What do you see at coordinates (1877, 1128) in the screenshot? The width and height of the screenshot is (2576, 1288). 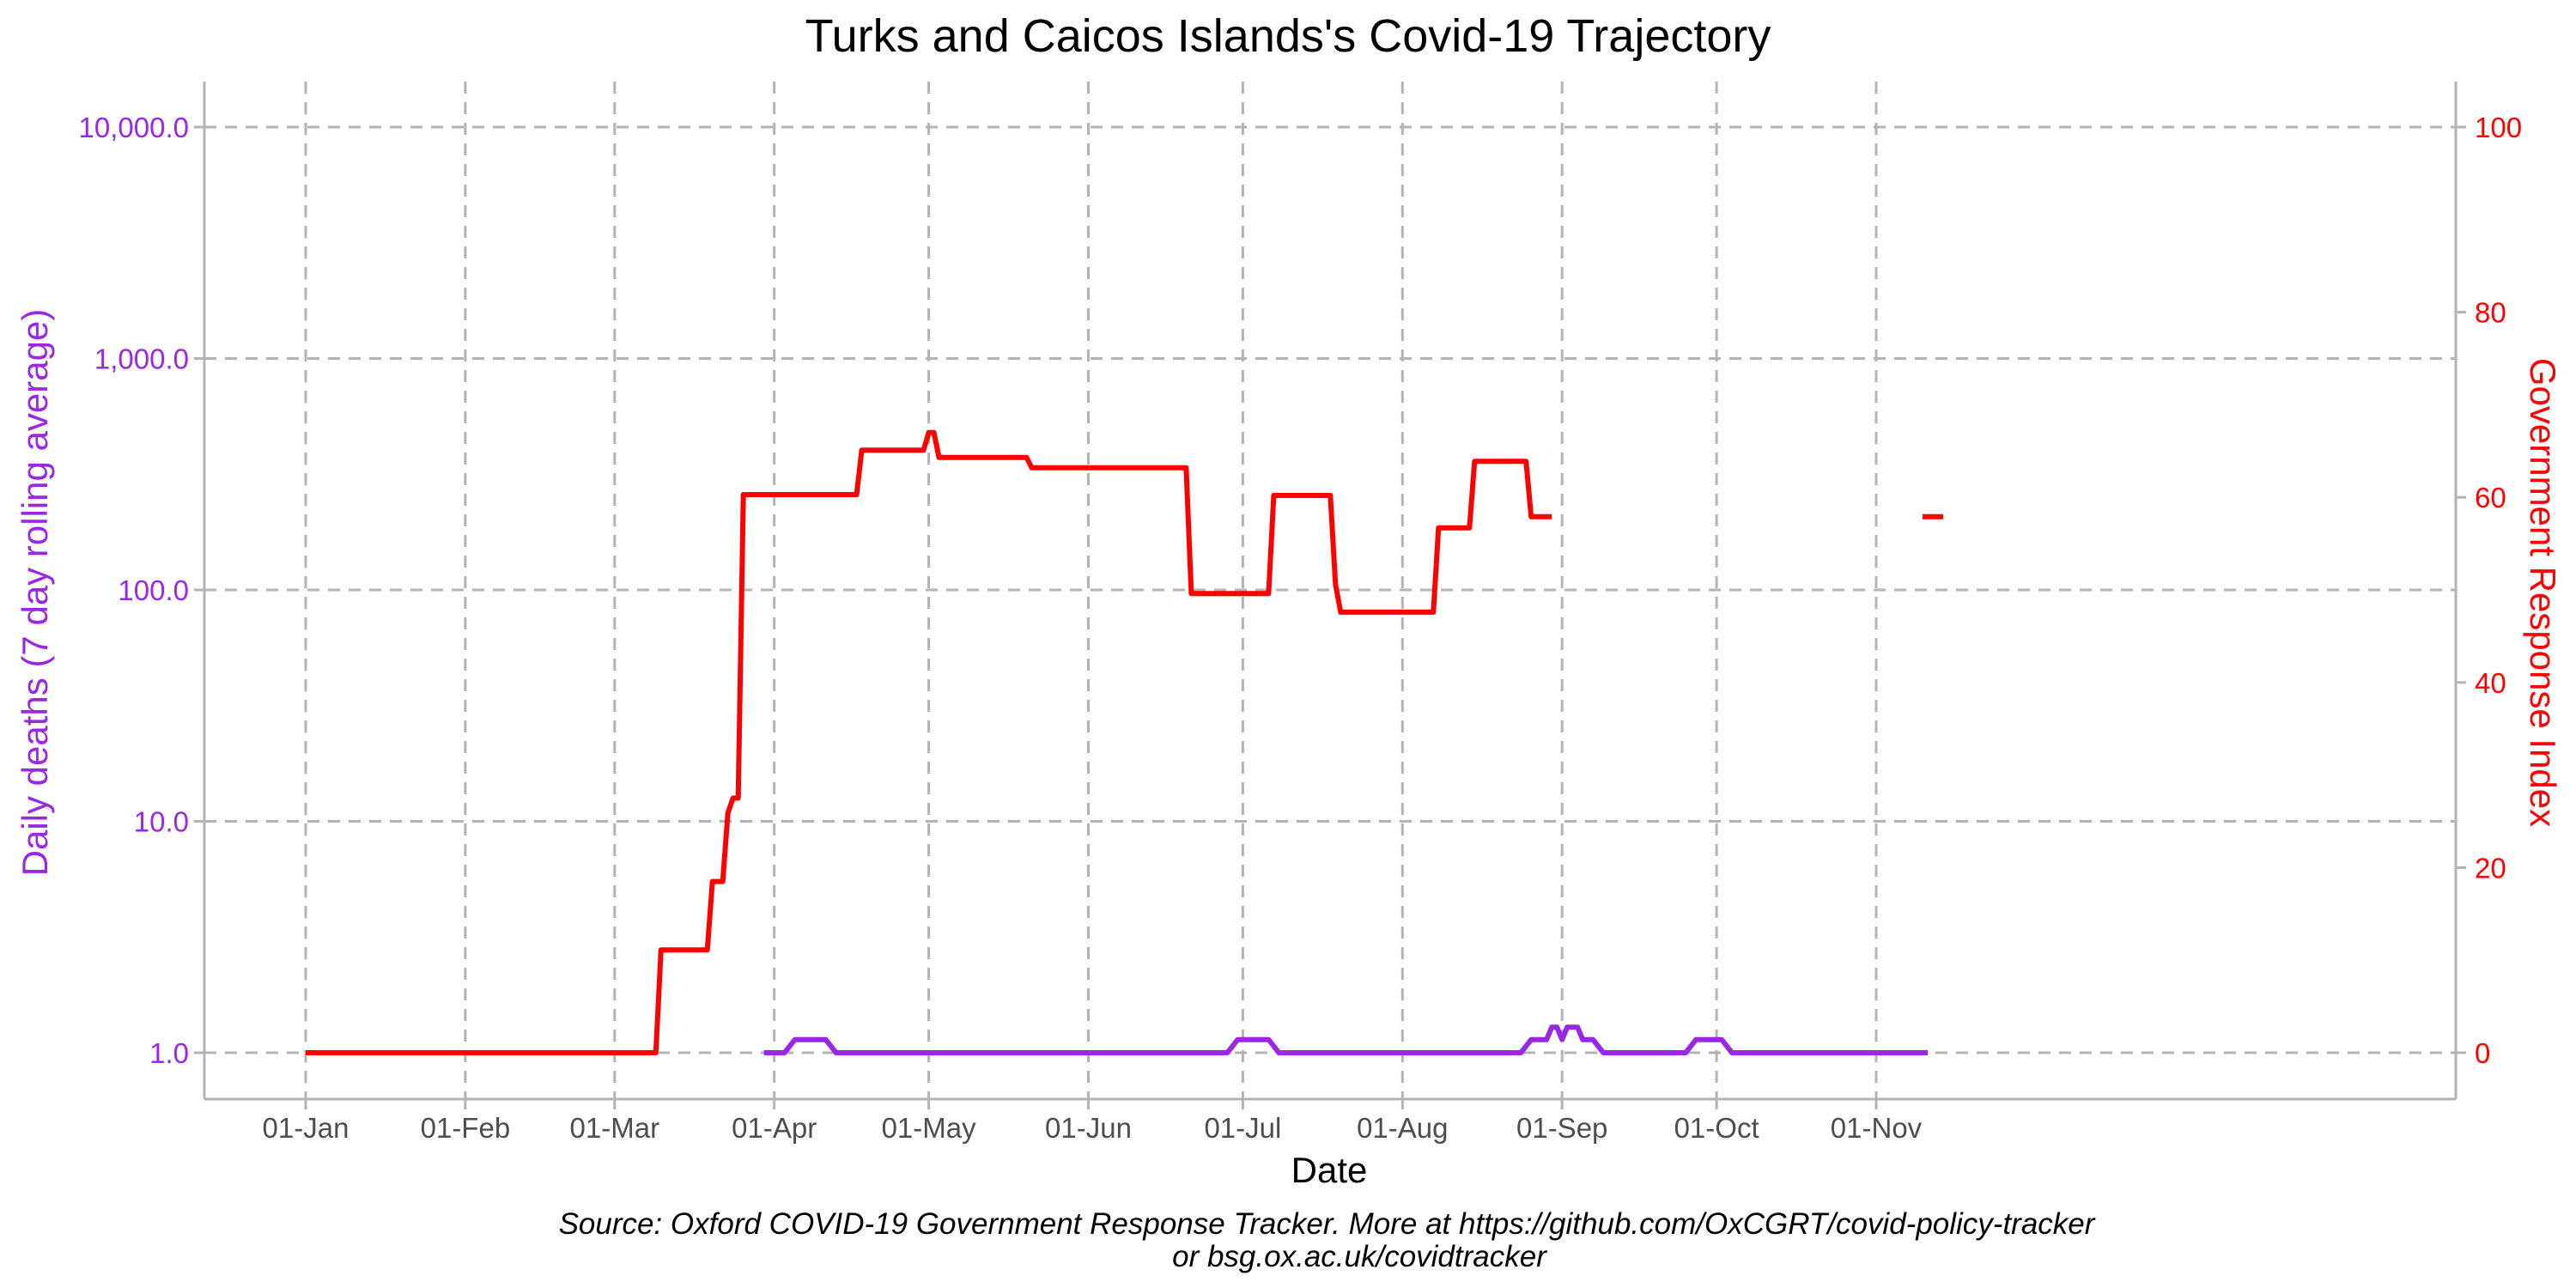 I see `x-tick-label: 01-Nov` at bounding box center [1877, 1128].